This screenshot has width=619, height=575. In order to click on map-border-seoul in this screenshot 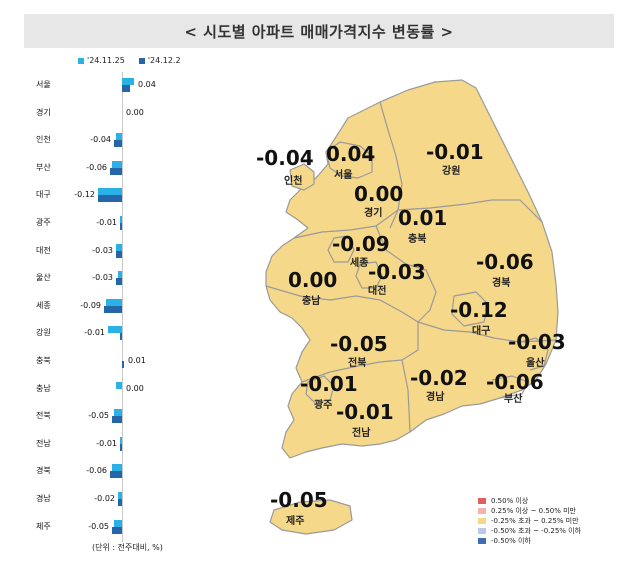, I will do `click(349, 160)`.